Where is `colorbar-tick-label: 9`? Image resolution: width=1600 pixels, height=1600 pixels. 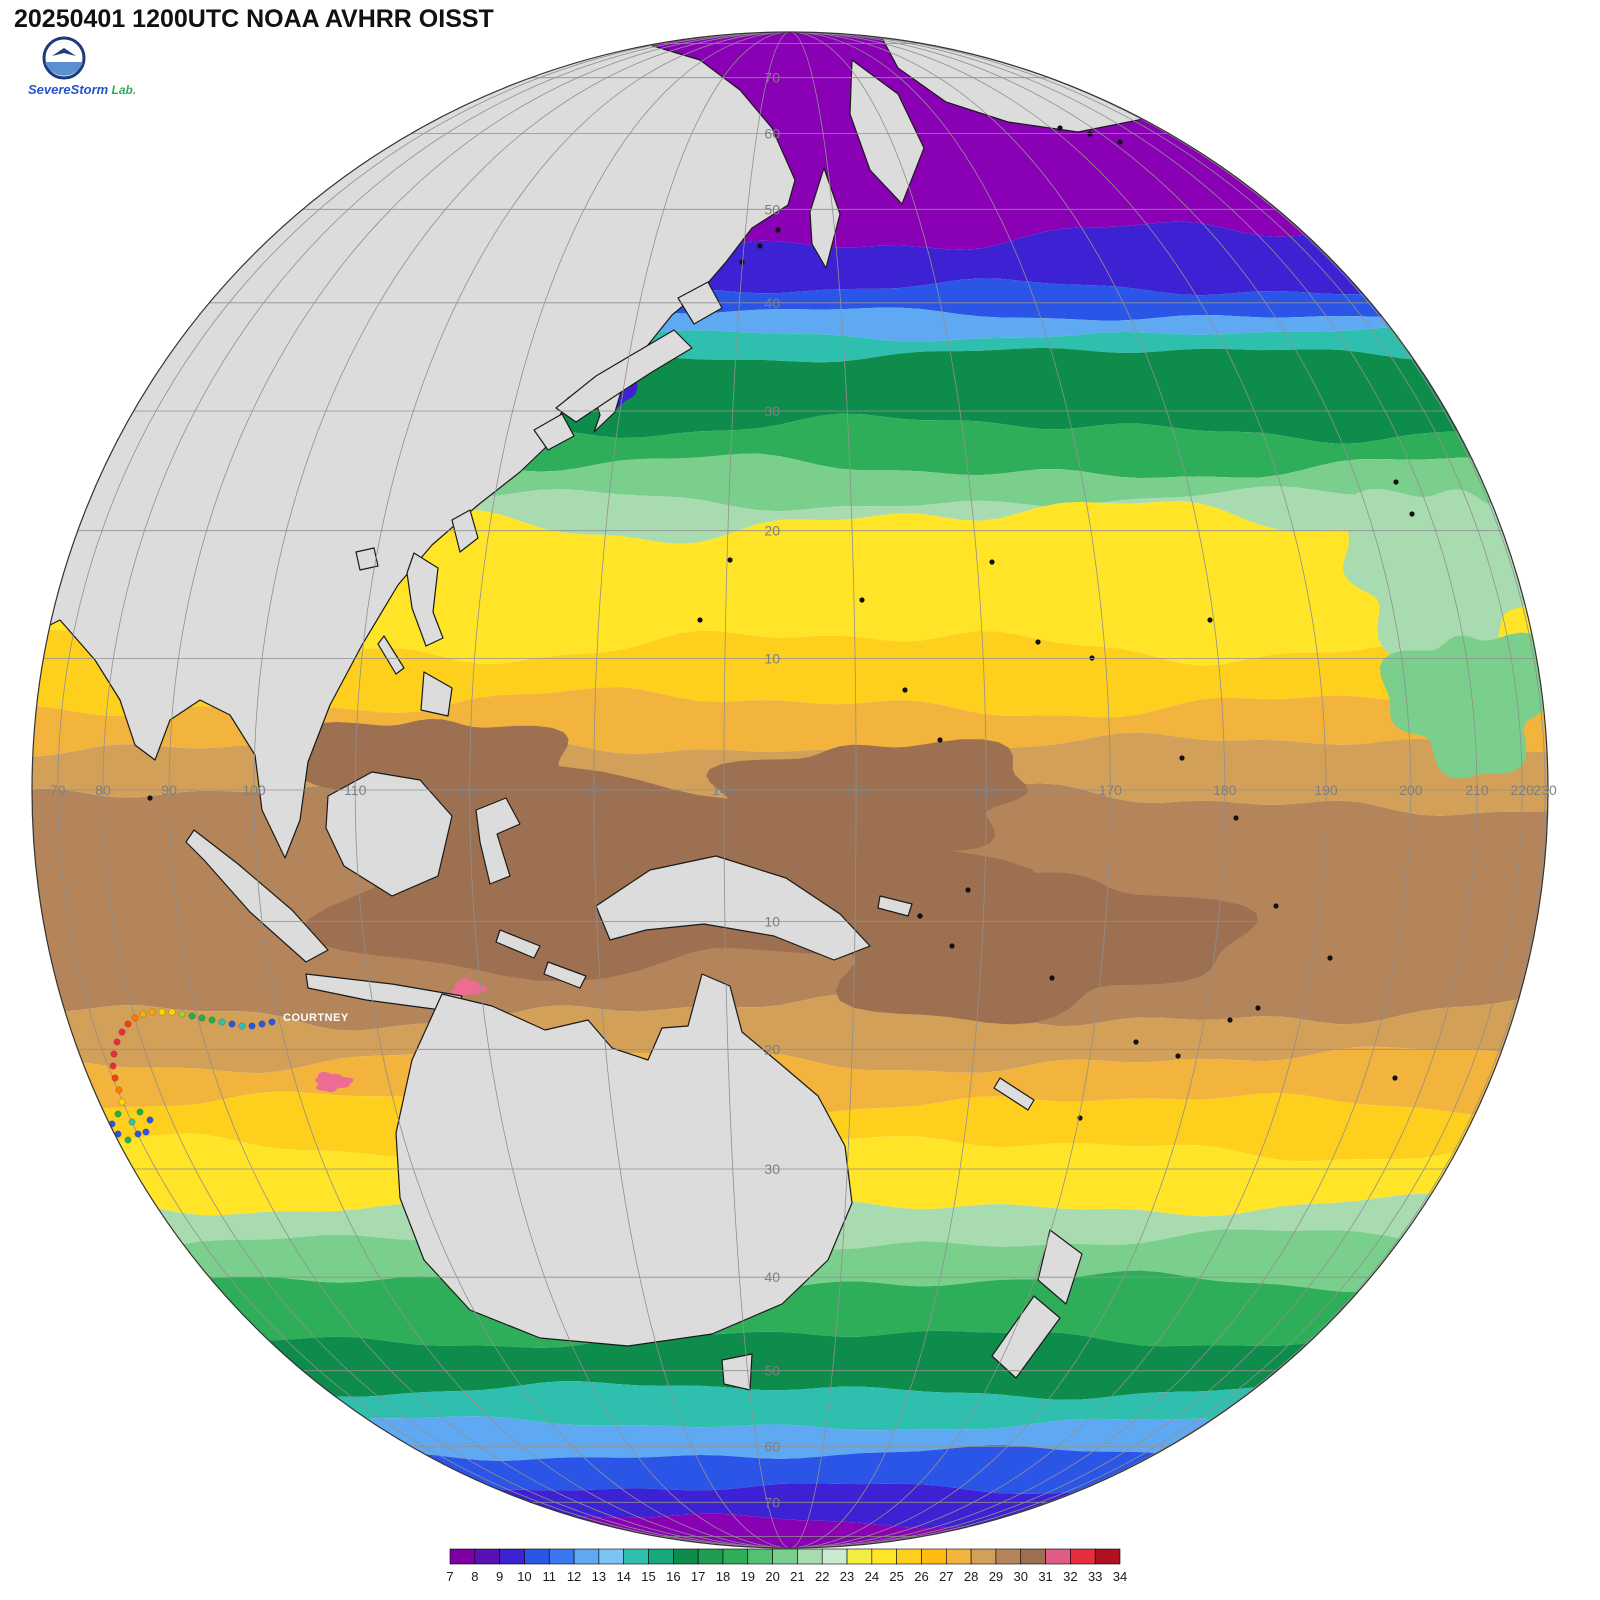
colorbar-tick-label: 9 is located at coordinates (499, 1576).